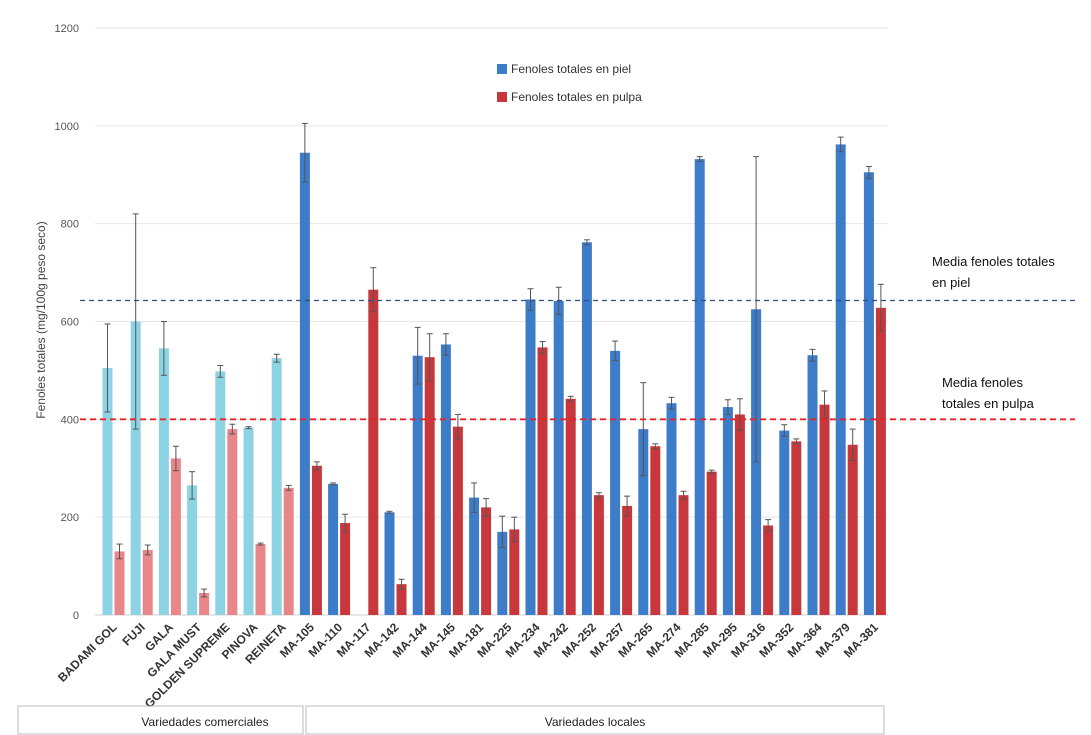  What do you see at coordinates (204, 722) in the screenshot?
I see `group-label-comerciales: Variedades comerciales` at bounding box center [204, 722].